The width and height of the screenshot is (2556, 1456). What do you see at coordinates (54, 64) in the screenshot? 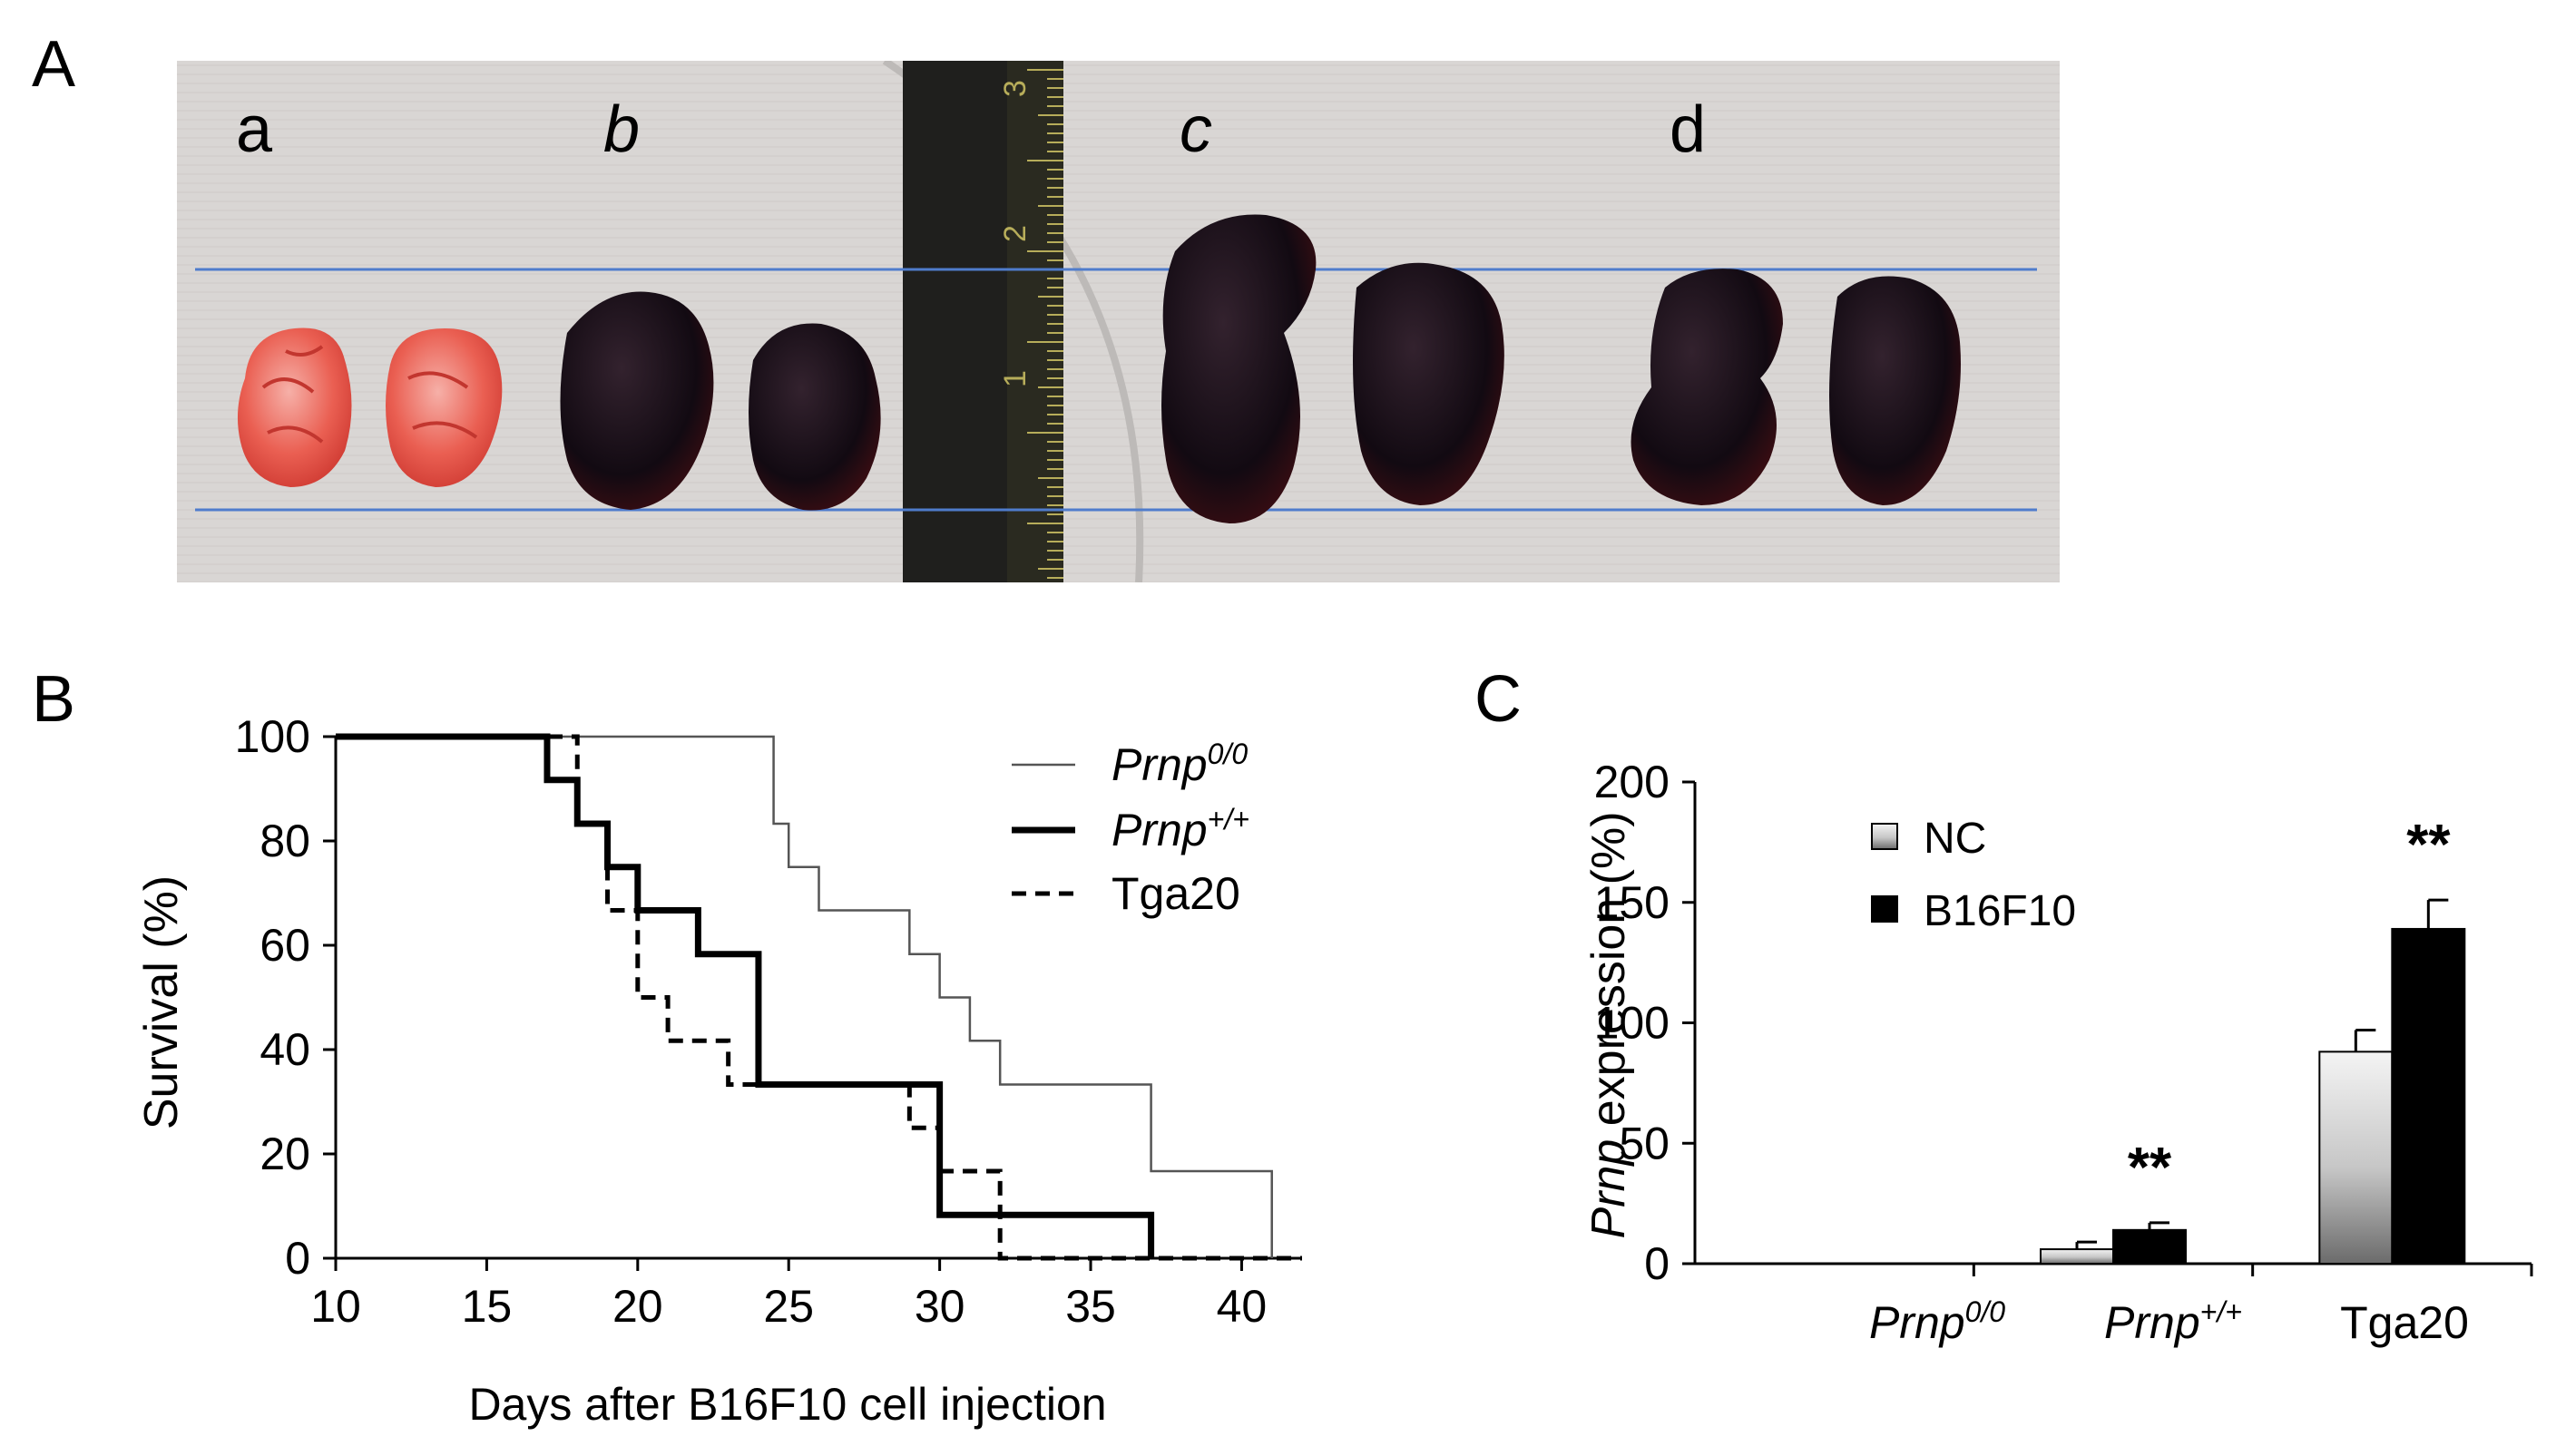
I see `panel-letter-a: A` at bounding box center [54, 64].